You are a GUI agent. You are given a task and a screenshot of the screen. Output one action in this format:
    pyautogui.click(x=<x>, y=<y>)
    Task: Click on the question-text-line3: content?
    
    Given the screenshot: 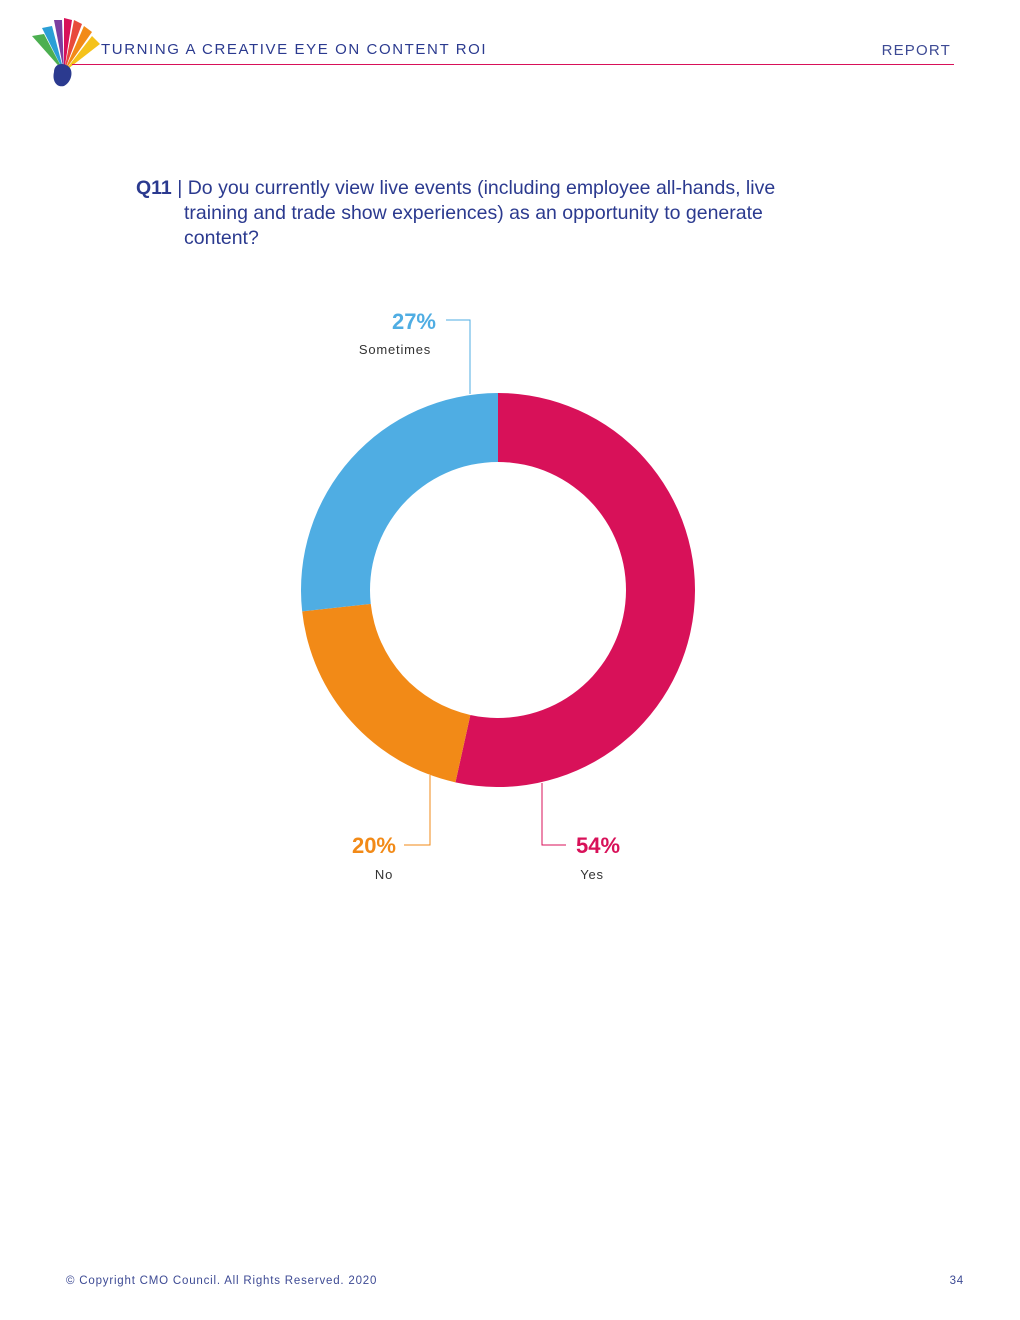 What is the action you would take?
    pyautogui.click(x=221, y=238)
    